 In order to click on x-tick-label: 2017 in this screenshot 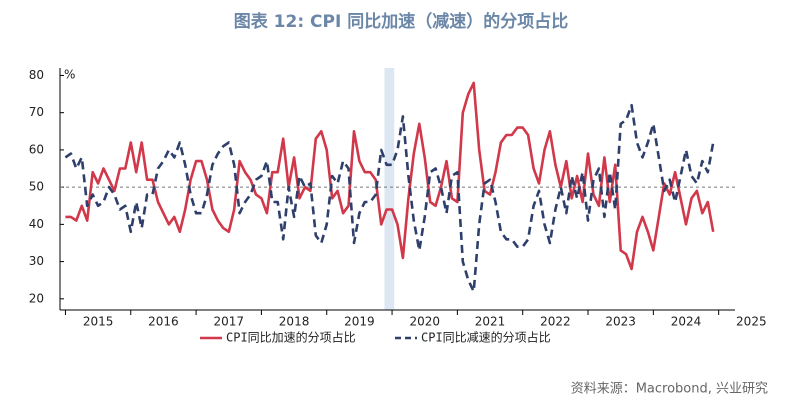, I will do `click(228, 322)`.